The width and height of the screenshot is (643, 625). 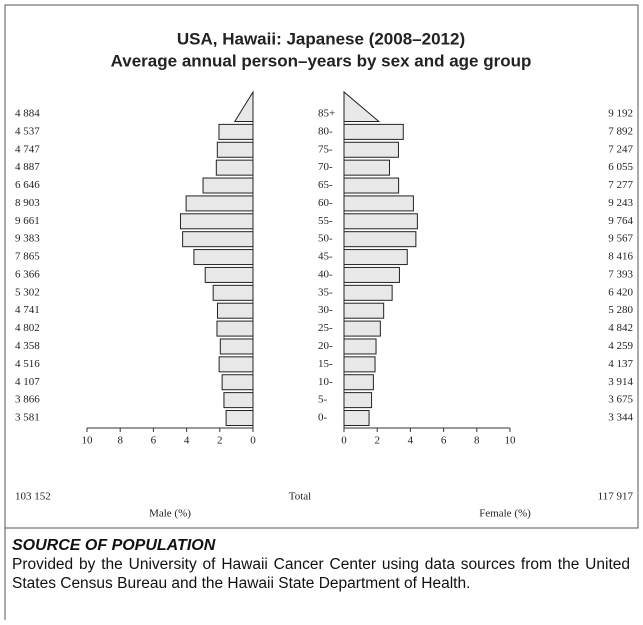 I want to click on female-count: 3 344, so click(x=620, y=418).